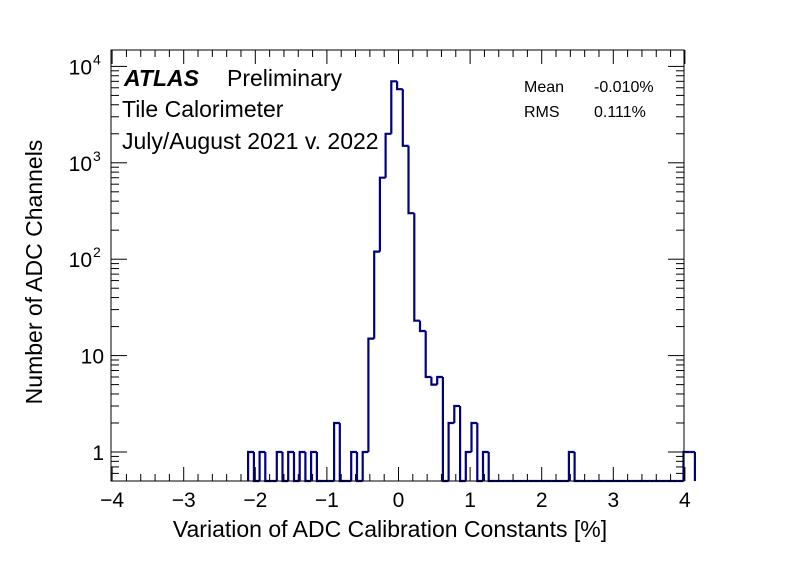  I want to click on x-tick-label: −4, so click(112, 500).